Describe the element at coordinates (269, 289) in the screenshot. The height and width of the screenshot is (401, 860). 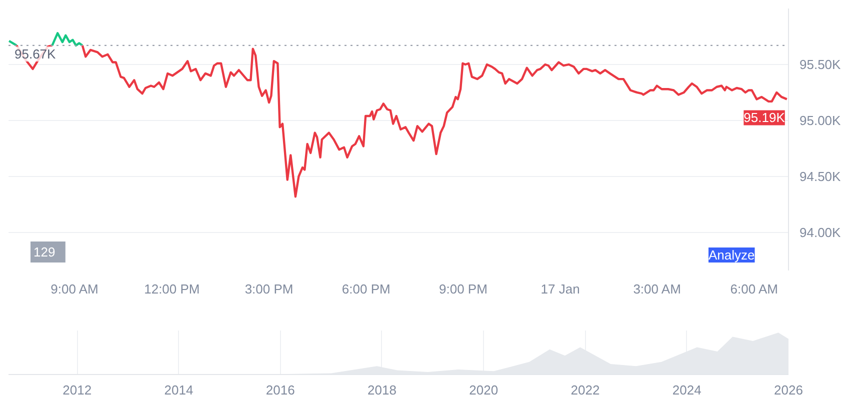
I see `x-tick-label: 3:00 PM` at that location.